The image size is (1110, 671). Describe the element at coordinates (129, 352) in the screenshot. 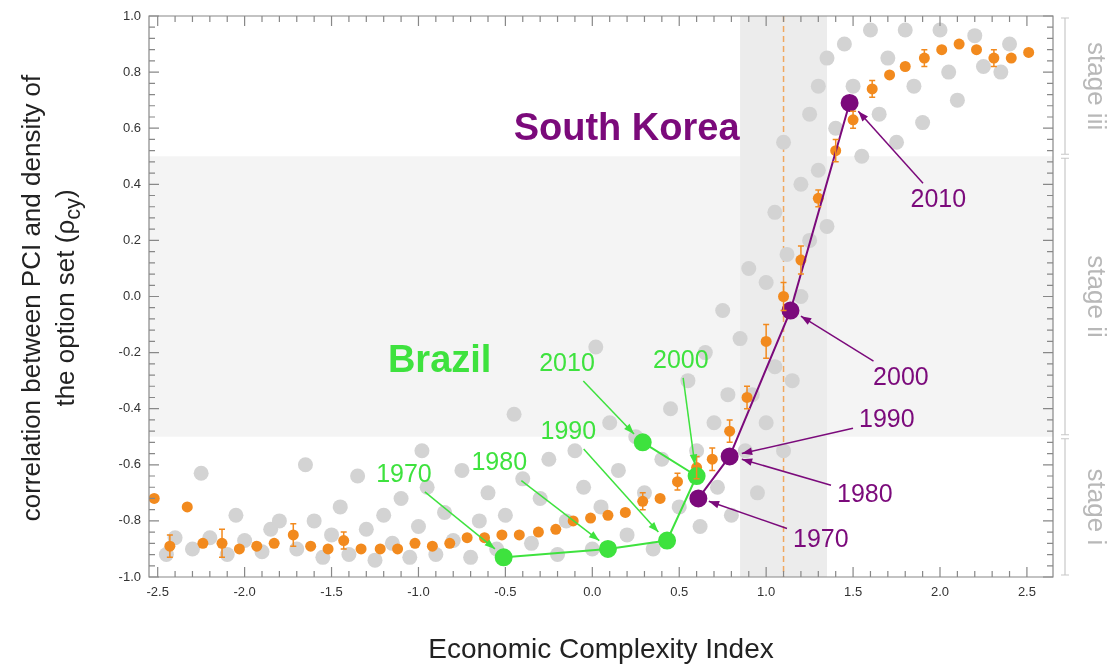

I see `y-tick-label: -0.2` at that location.